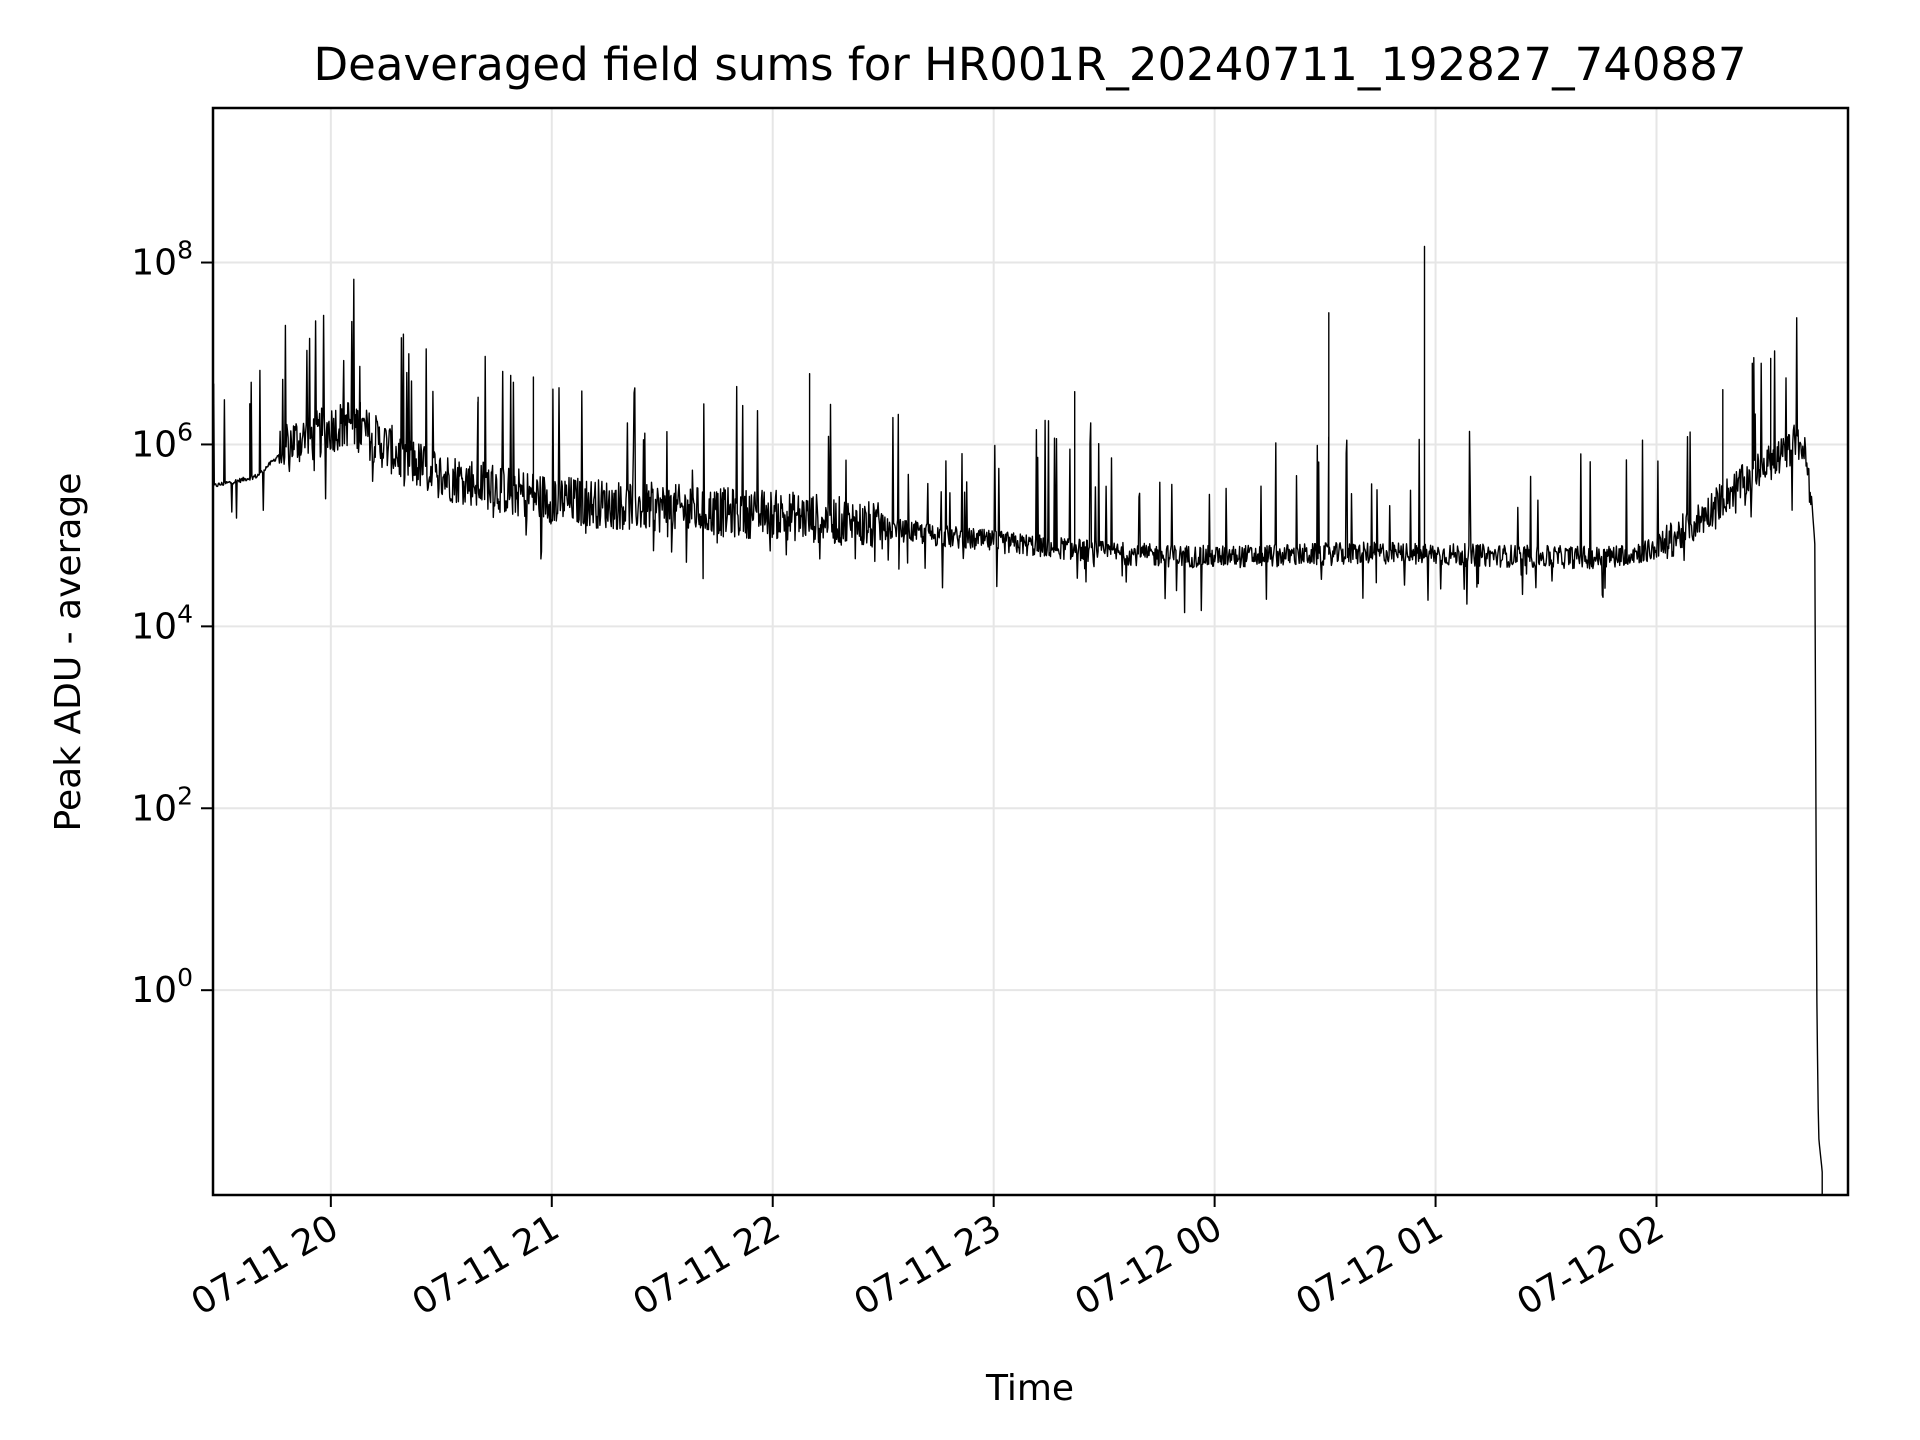 The image size is (1920, 1440). Describe the element at coordinates (1590, 1265) in the screenshot. I see `x-tick-label: 07-12 02` at that location.